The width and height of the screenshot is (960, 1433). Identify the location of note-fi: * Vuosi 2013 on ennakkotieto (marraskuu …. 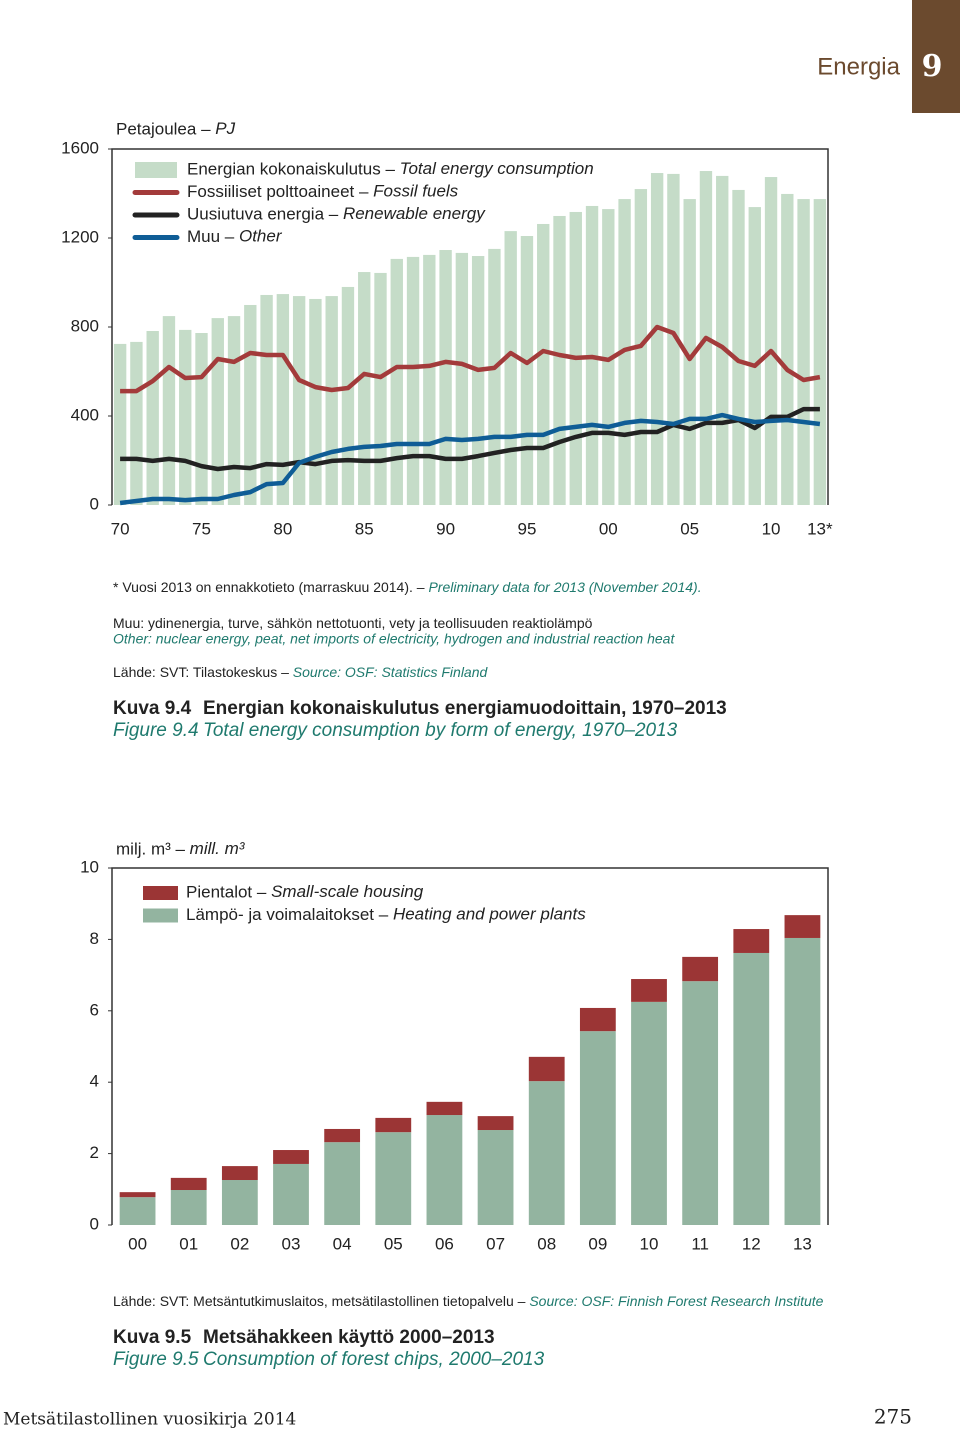
(269, 587).